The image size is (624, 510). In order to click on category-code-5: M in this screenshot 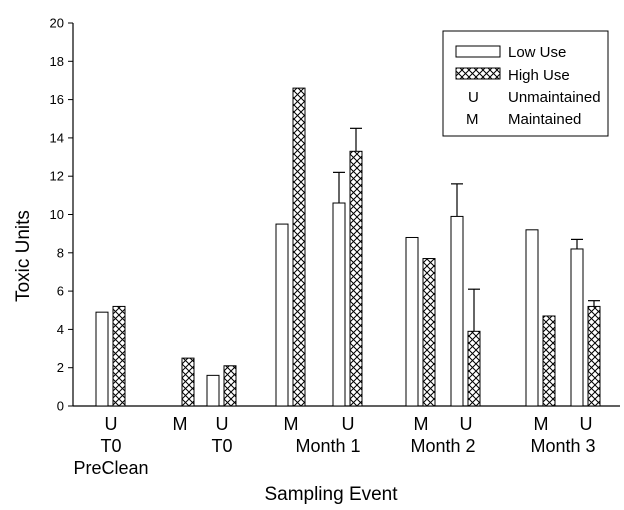, I will do `click(421, 424)`.